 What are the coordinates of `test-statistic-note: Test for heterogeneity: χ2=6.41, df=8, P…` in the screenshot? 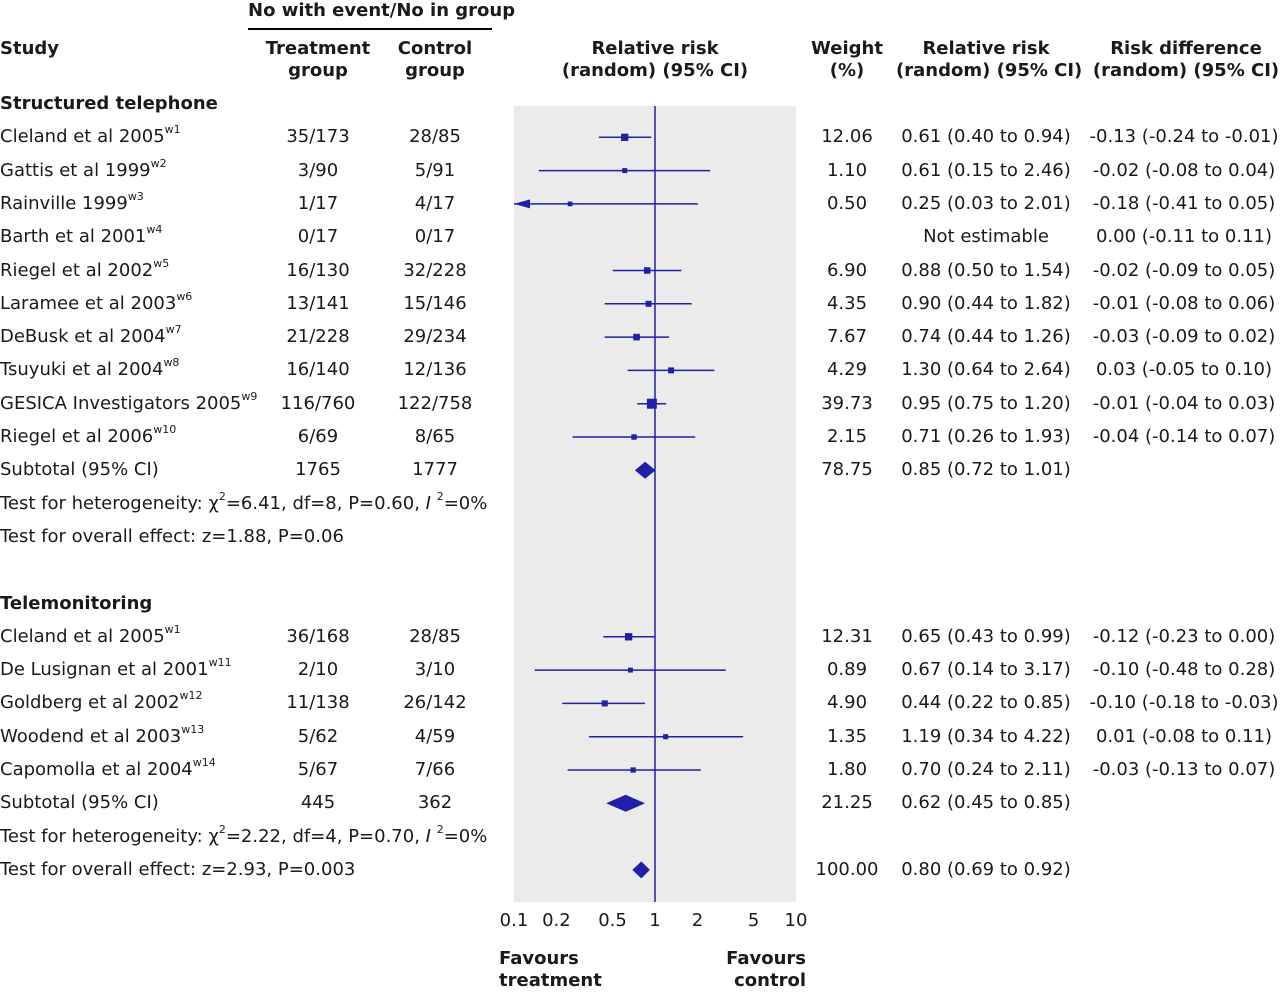 It's located at (243, 502).